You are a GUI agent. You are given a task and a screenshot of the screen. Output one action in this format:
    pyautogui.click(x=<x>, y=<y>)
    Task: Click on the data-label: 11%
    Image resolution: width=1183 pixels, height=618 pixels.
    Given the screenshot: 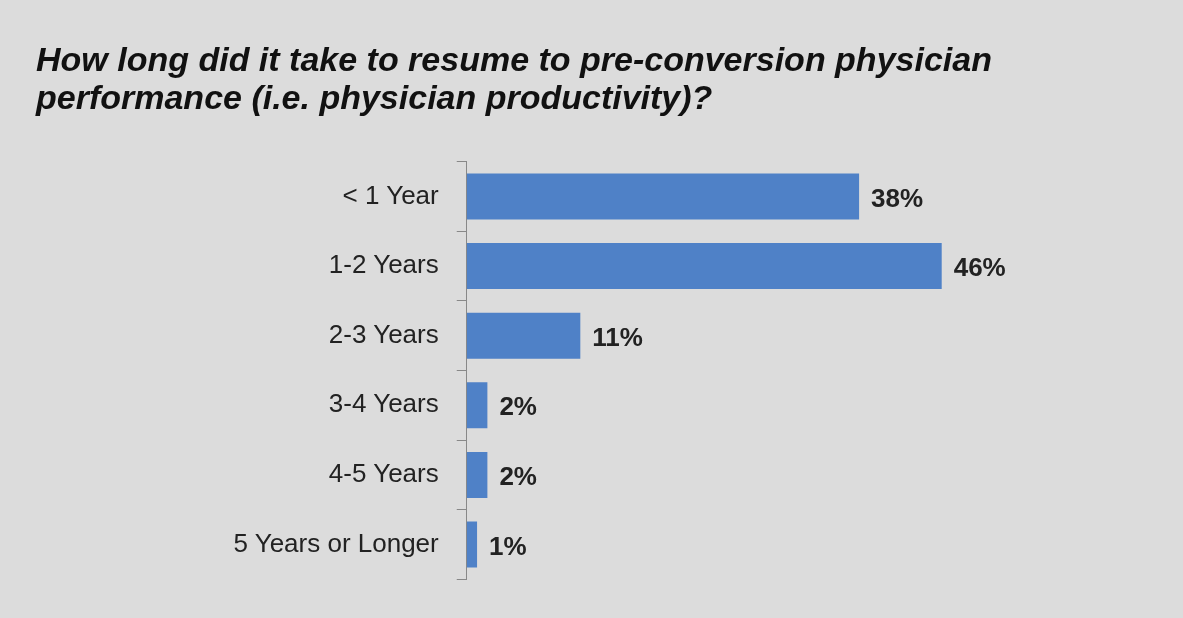 What is the action you would take?
    pyautogui.click(x=617, y=336)
    